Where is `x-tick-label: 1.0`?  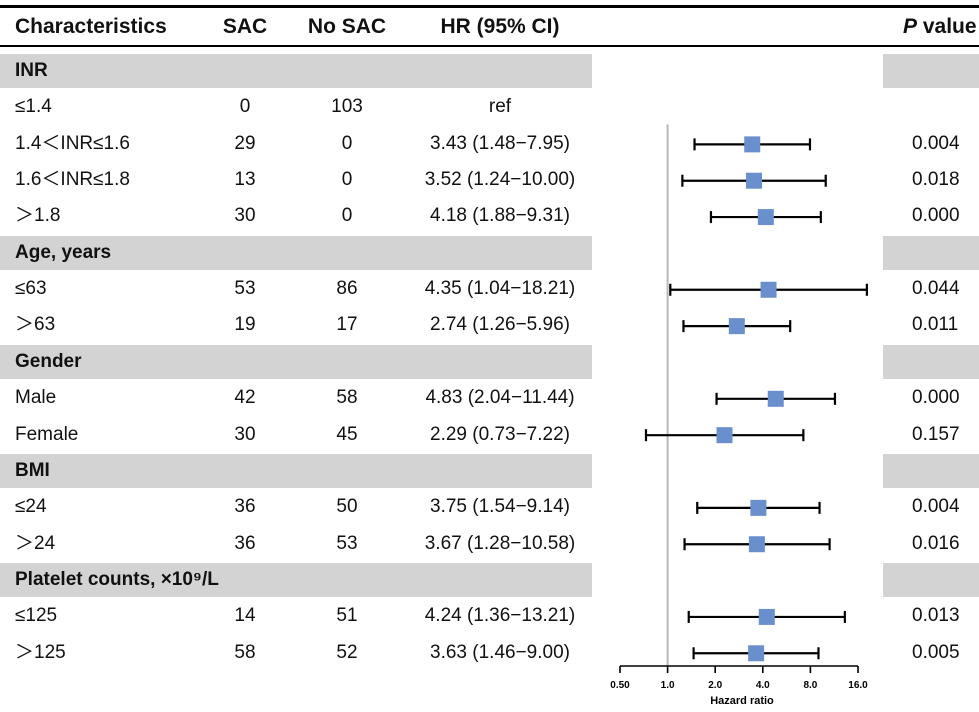
x-tick-label: 1.0 is located at coordinates (668, 685).